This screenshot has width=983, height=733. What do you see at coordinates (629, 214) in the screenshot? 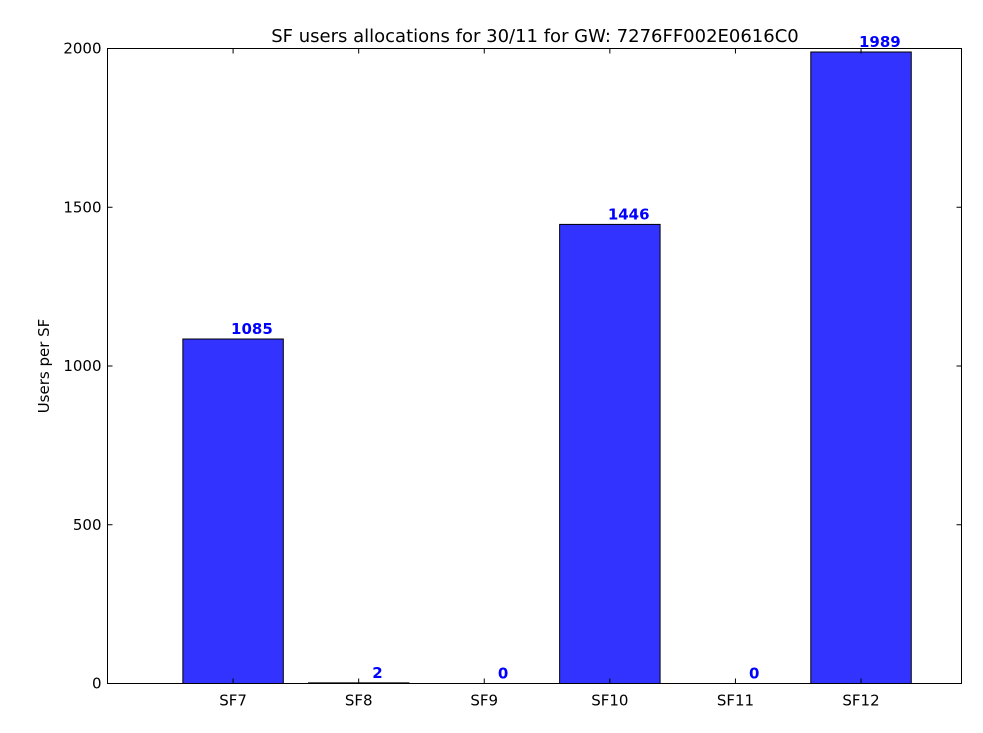
I see `bar-value-label: 1446` at bounding box center [629, 214].